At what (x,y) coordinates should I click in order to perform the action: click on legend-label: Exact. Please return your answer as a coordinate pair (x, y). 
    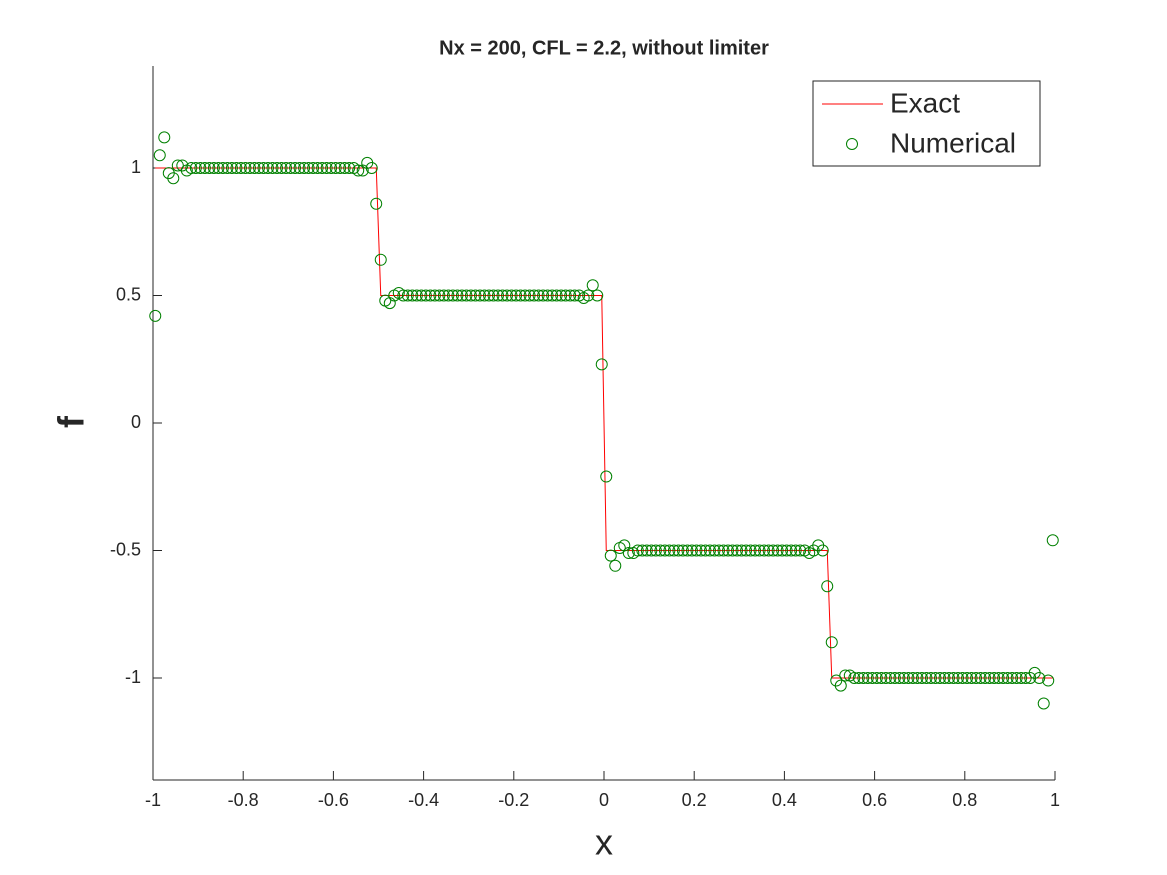
    Looking at the image, I should click on (925, 102).